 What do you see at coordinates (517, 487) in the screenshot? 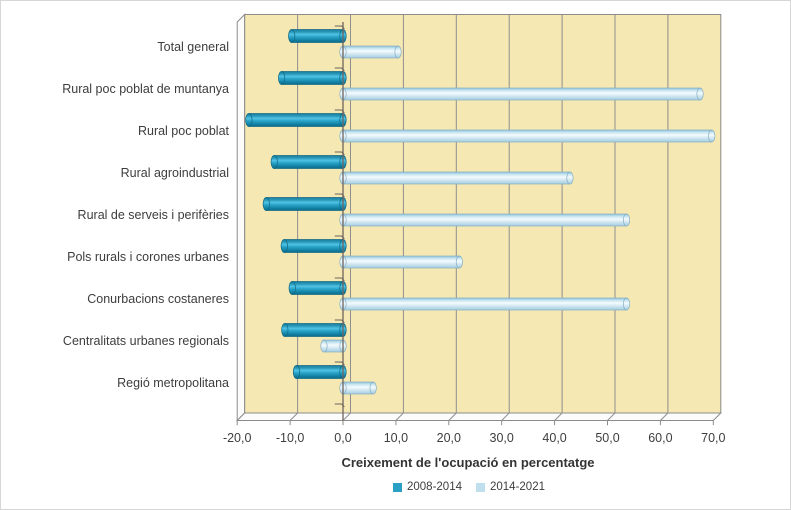
I see `legend-label: 2014-2021` at bounding box center [517, 487].